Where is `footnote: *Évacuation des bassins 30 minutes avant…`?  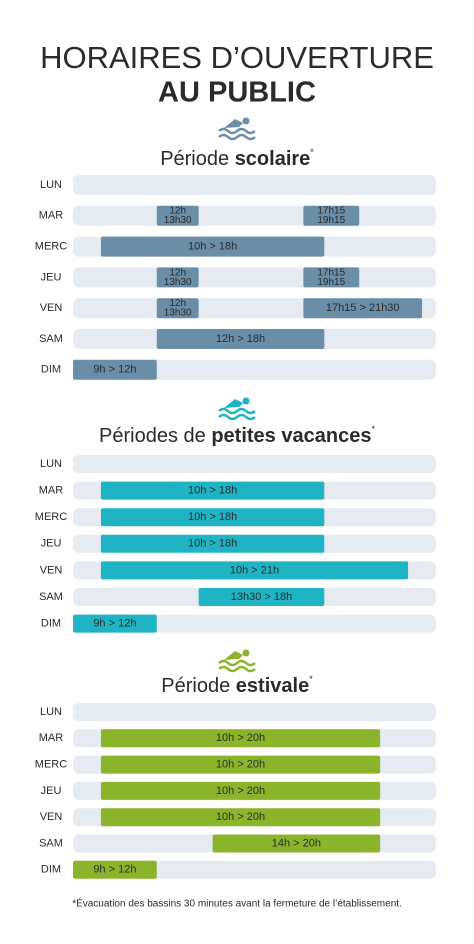 footnote: *Évacuation des bassins 30 minutes avant… is located at coordinates (237, 903).